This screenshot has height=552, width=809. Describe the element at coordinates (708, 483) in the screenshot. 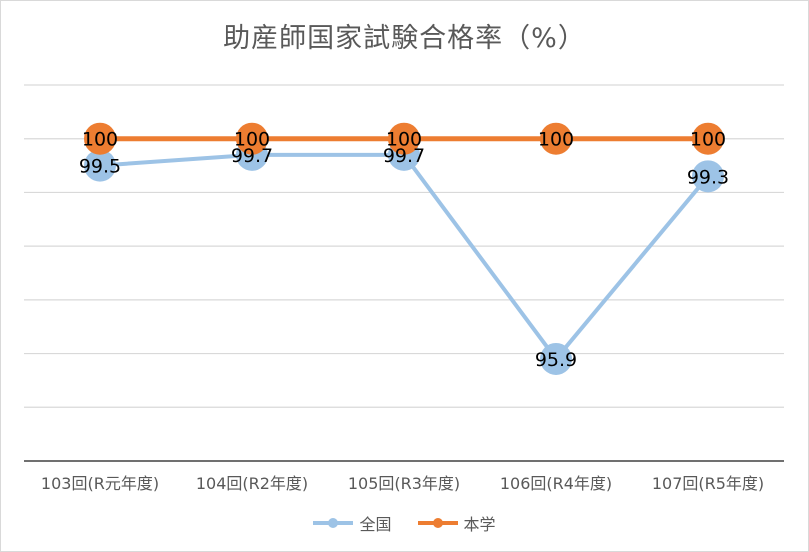

I see `x-tick-label: 107回(R5年度)` at that location.